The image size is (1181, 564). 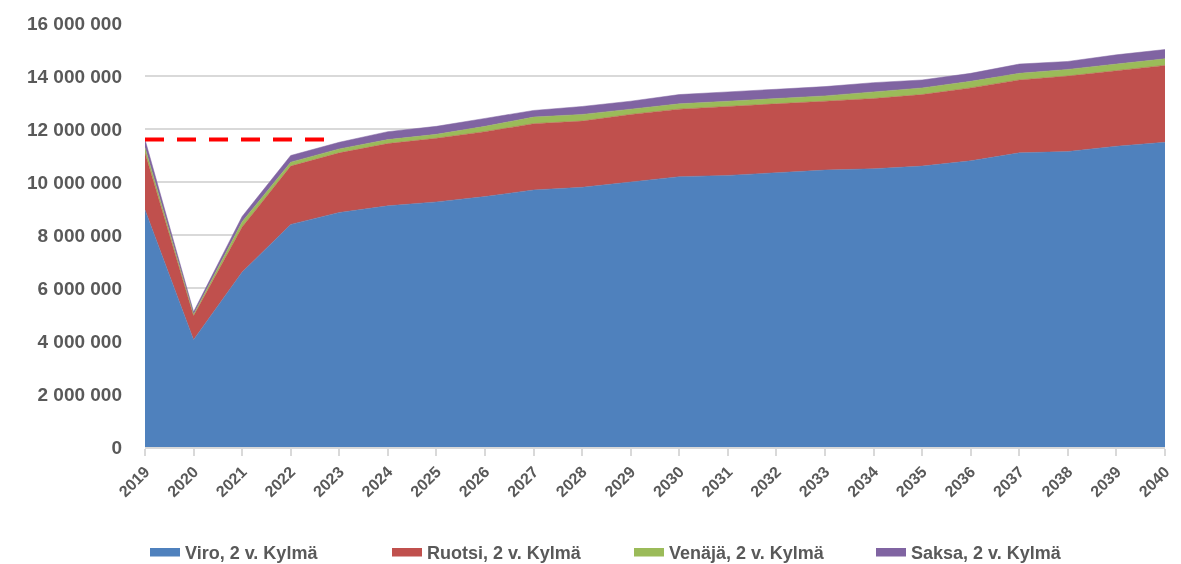 I want to click on y-tick-label: 6 000 000, so click(x=79, y=288).